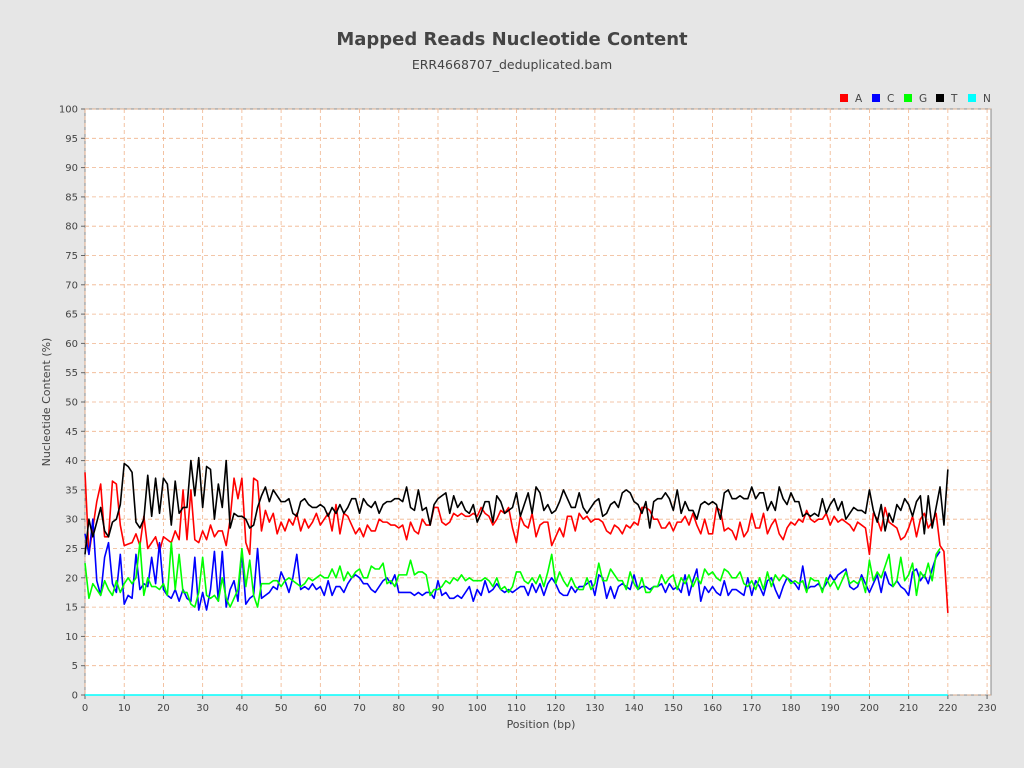  What do you see at coordinates (71, 315) in the screenshot?
I see `y-tick-label: 65` at bounding box center [71, 315].